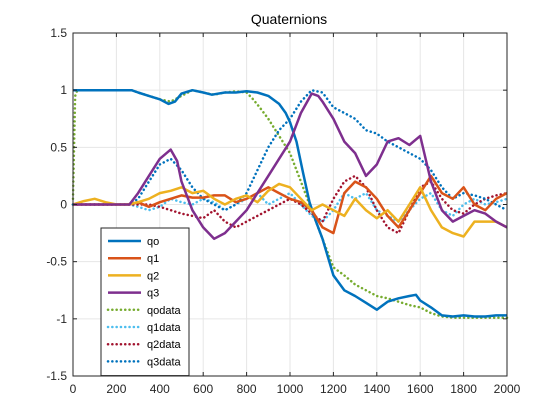 The image size is (560, 420). I want to click on x-tick-label: 1600, so click(420, 389).